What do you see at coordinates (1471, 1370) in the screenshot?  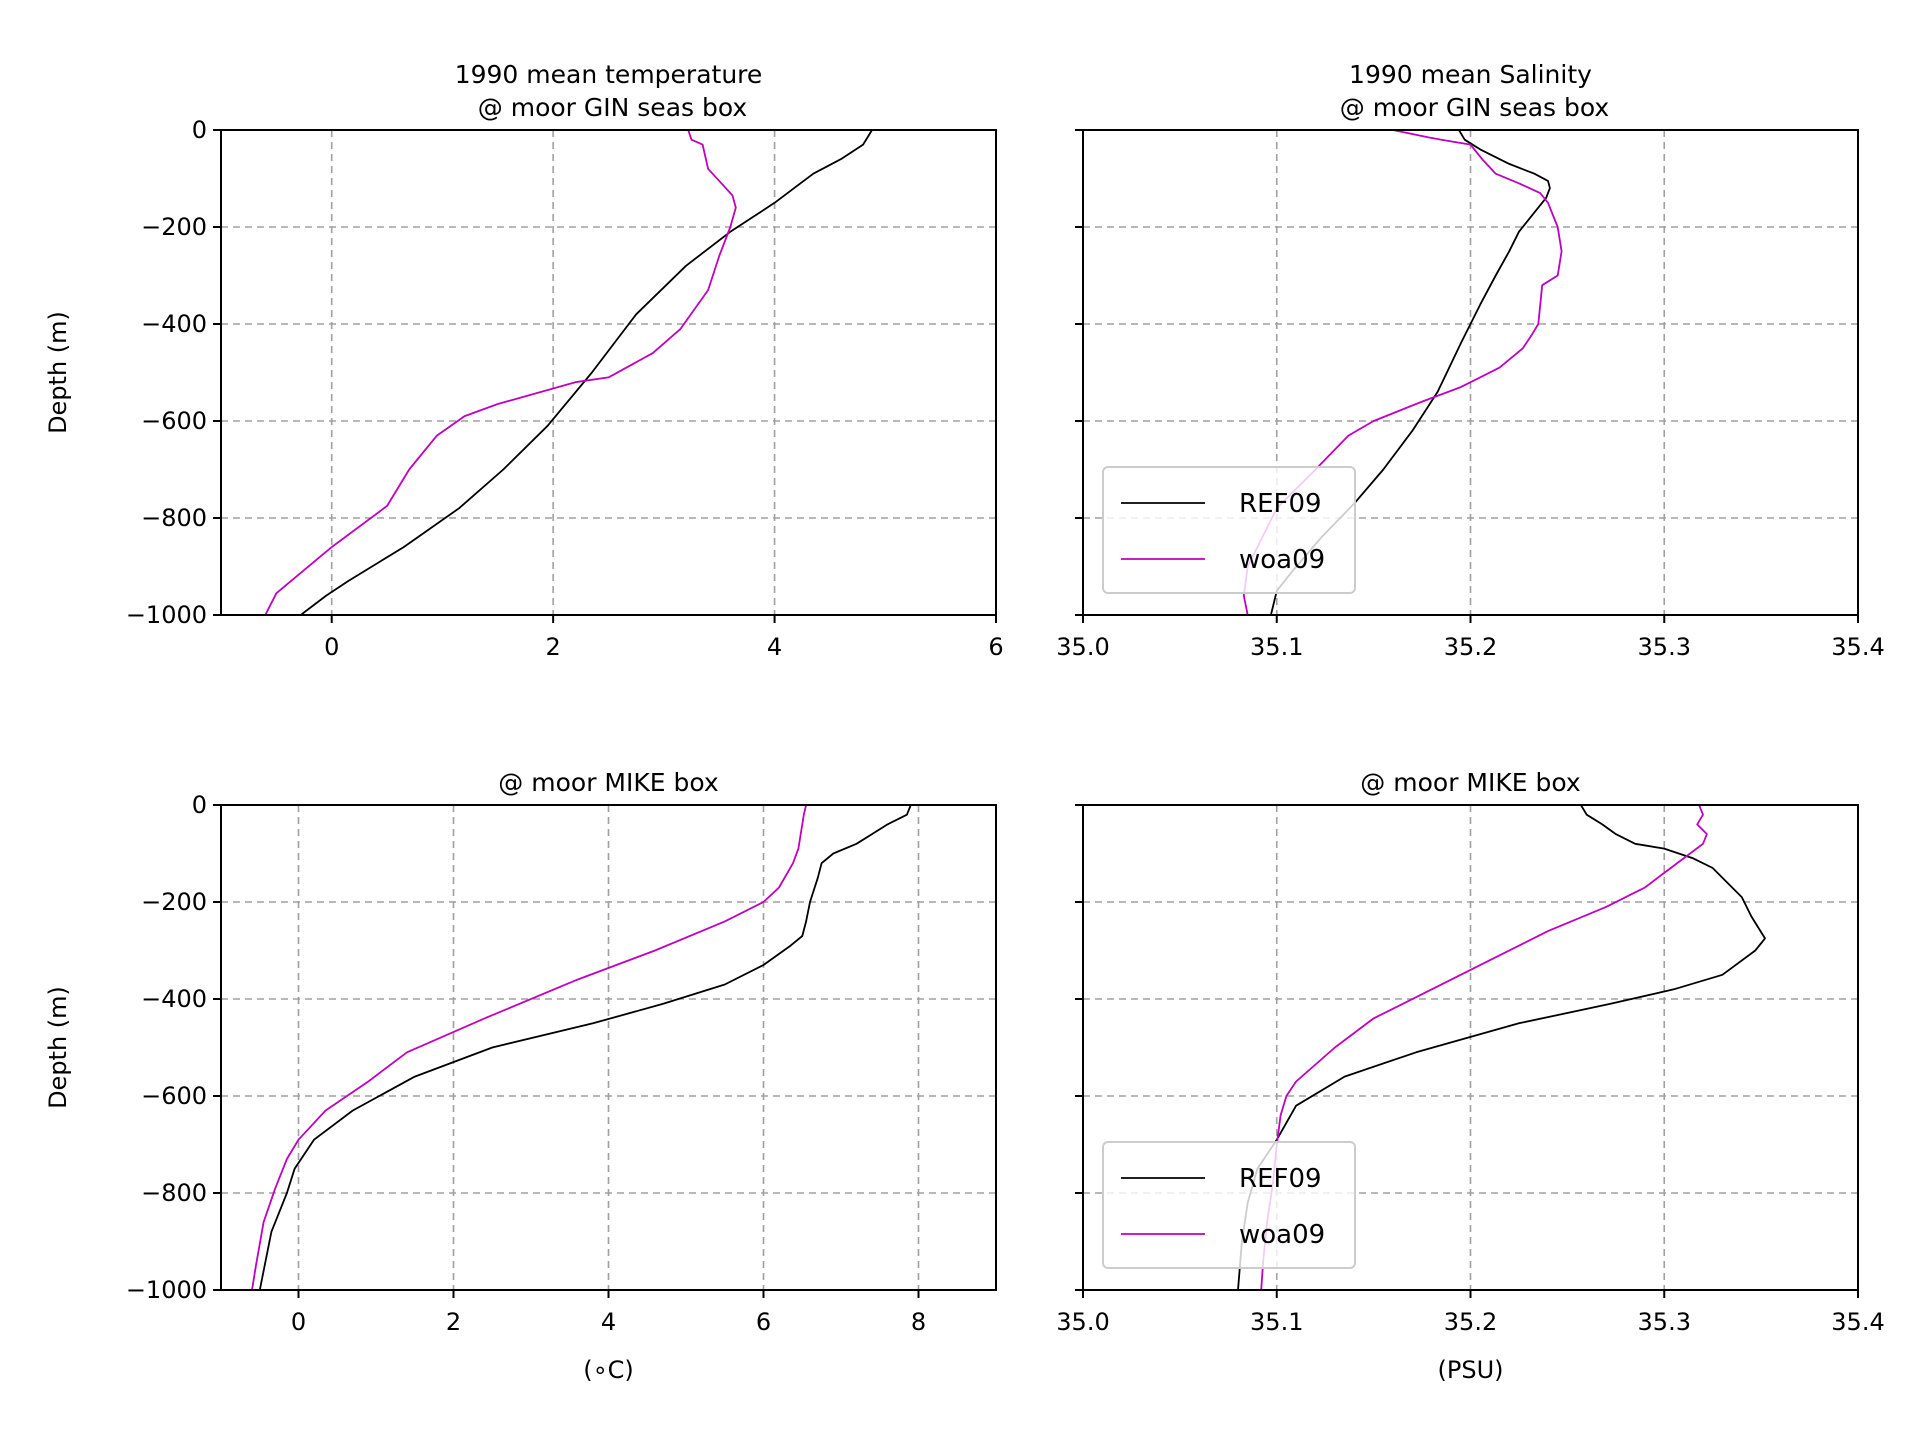 I see `x-axis-label: (PSU)` at bounding box center [1471, 1370].